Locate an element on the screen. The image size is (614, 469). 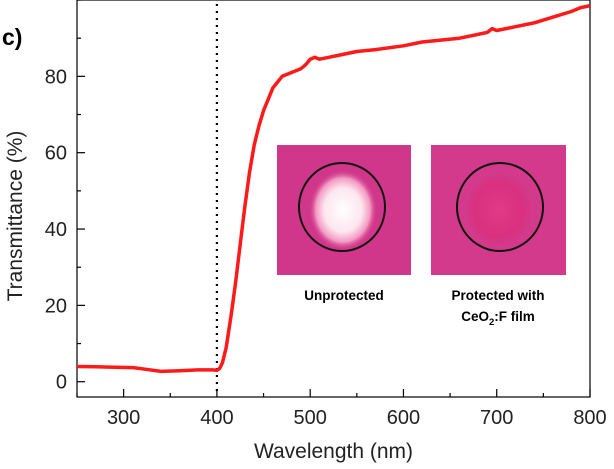
y-tick-label: 20 is located at coordinates (56, 306).